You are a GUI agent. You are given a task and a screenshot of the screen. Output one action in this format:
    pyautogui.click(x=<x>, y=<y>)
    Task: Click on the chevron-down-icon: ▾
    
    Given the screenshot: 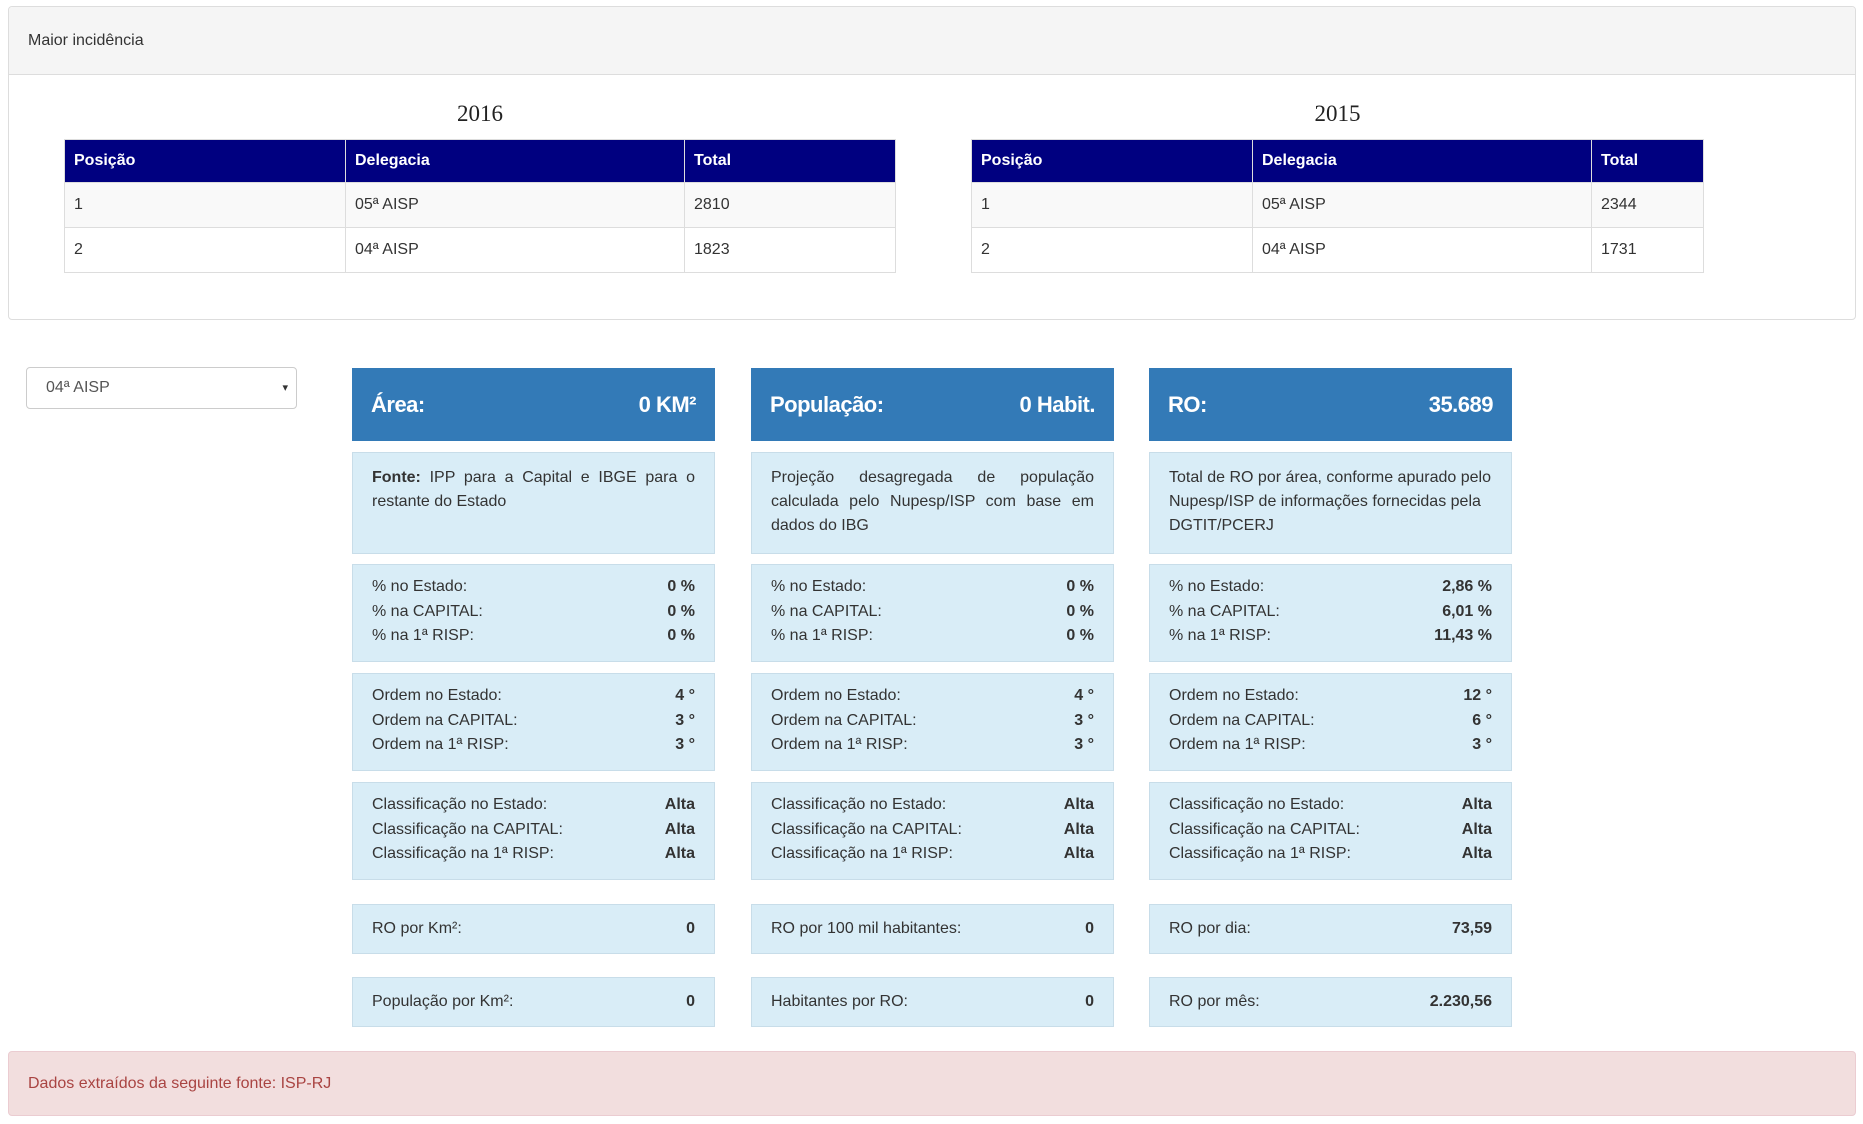 What is the action you would take?
    pyautogui.click(x=285, y=388)
    